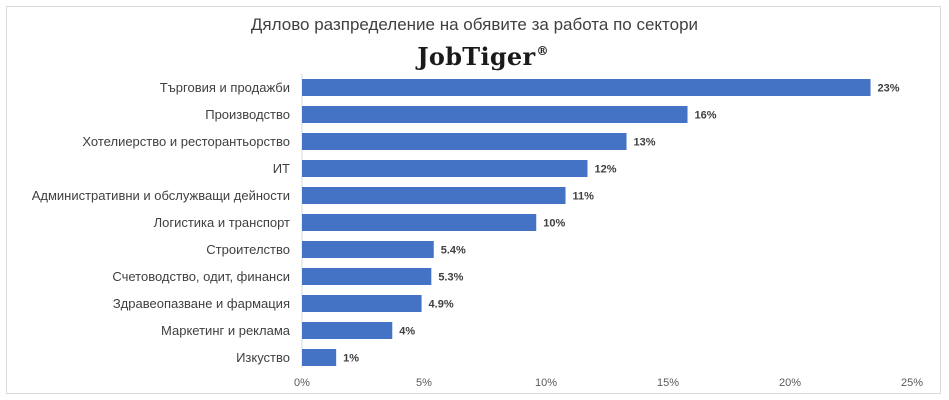 The image size is (949, 400). I want to click on x-axis-tick-labels: 0% 5% 10% 15% 20% 25%, so click(608, 383).